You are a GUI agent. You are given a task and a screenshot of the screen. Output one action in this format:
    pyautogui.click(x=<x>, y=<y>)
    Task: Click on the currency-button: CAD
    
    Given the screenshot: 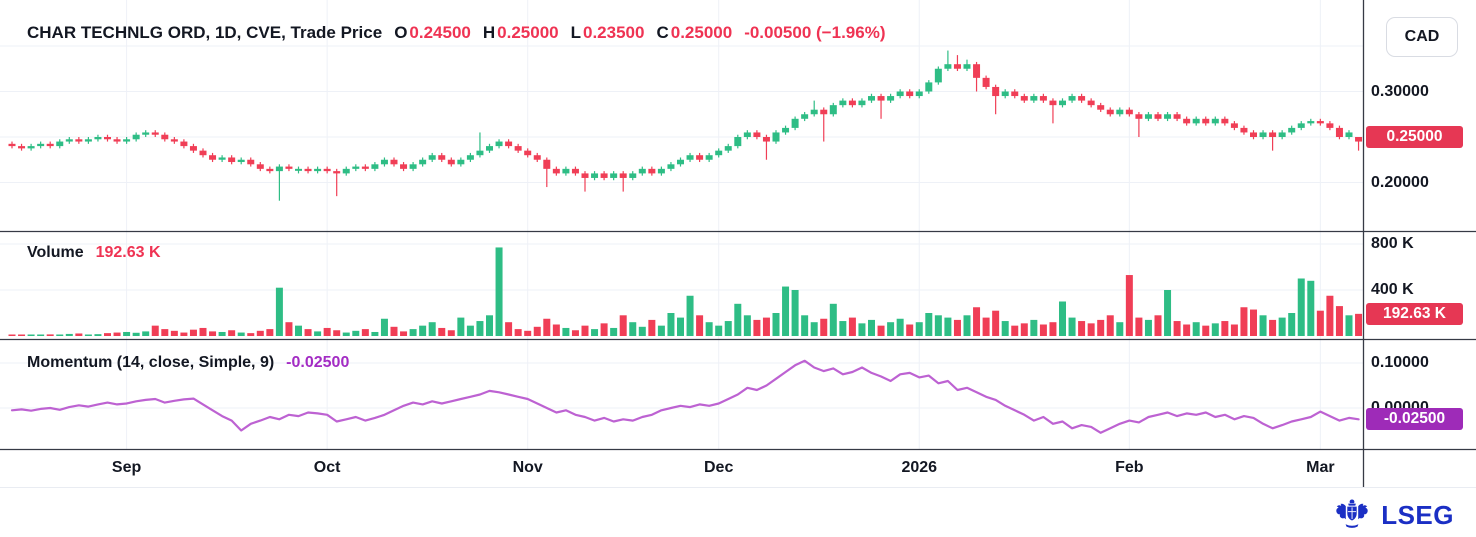 What is the action you would take?
    pyautogui.click(x=1422, y=37)
    